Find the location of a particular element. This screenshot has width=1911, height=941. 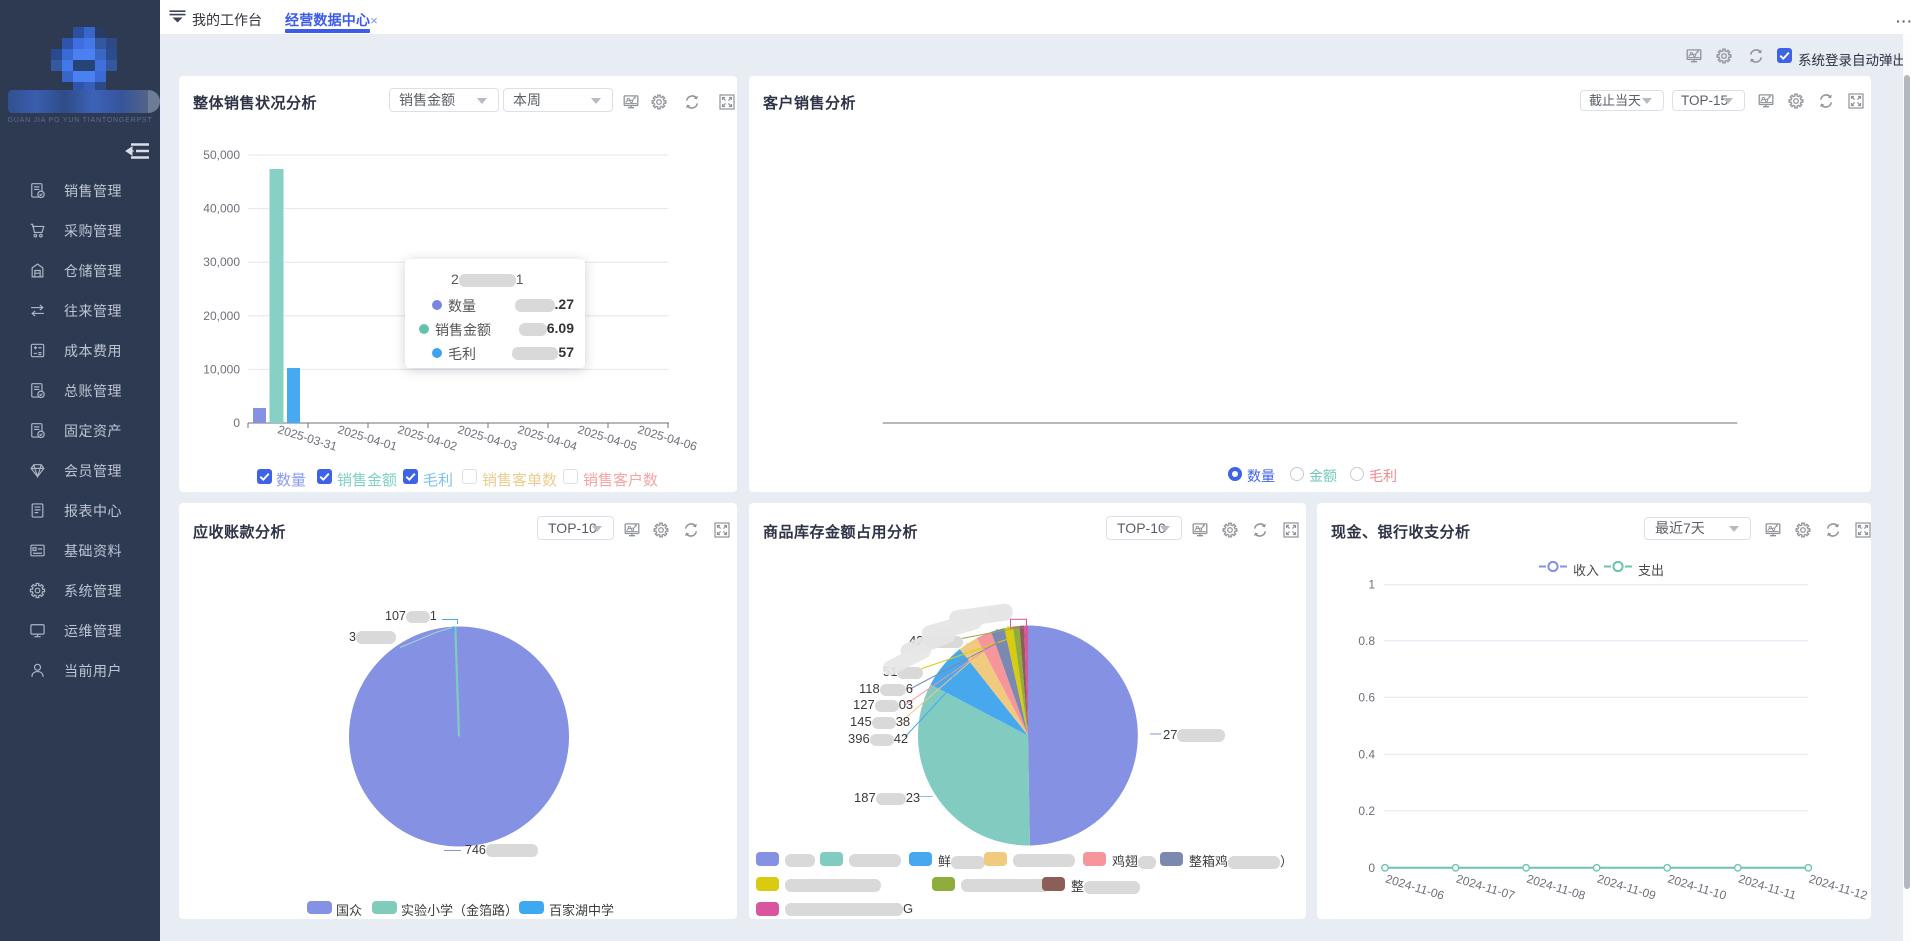

svg-text: 50,000 is located at coordinates (221, 155).